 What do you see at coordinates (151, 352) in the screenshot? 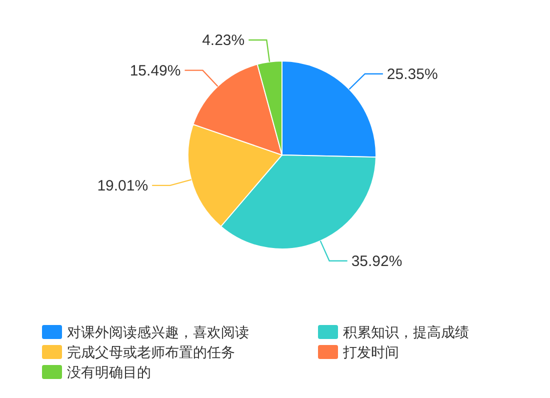
I see `legend-label: 完成父母或老师布置的任务` at bounding box center [151, 352].